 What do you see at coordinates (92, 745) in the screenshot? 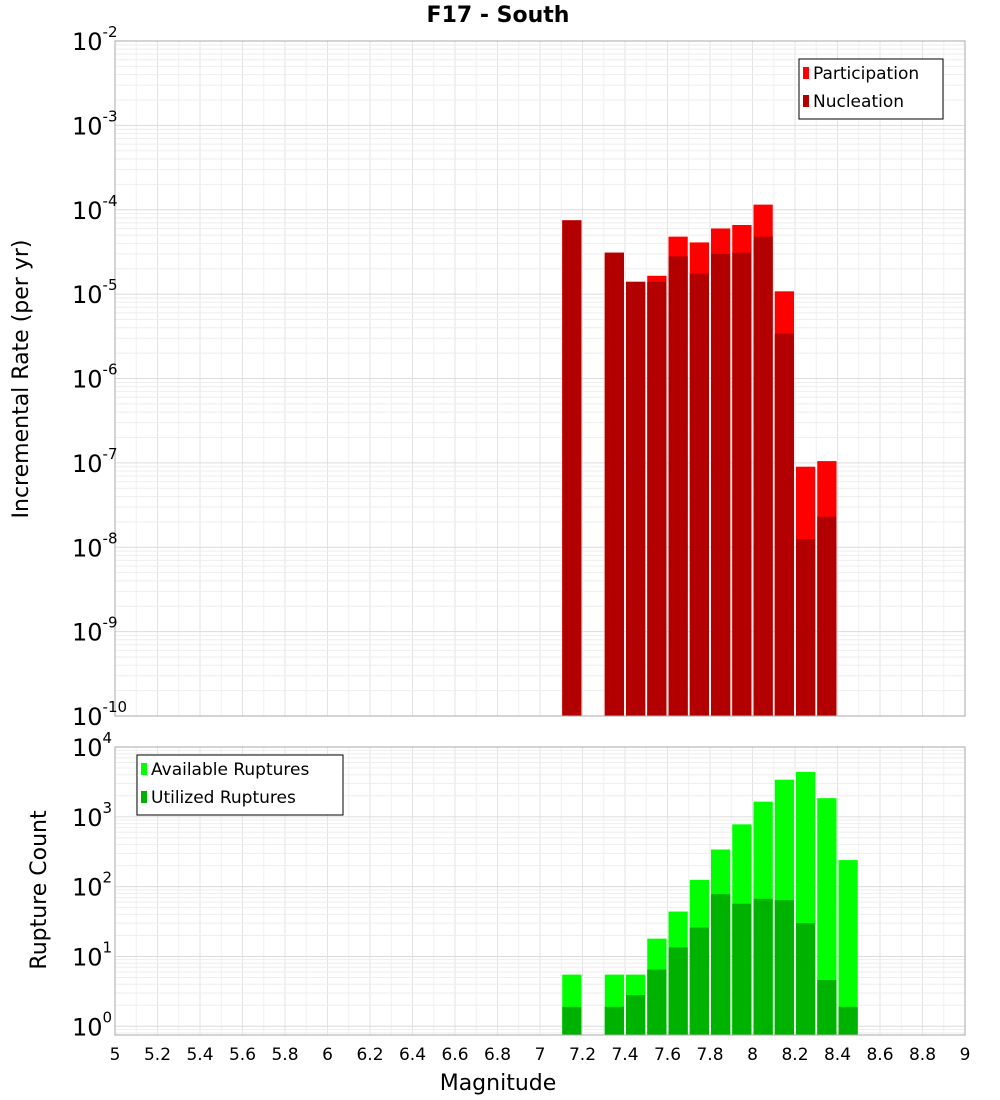
I see `y-tick-label: 10⁴` at bounding box center [92, 745].